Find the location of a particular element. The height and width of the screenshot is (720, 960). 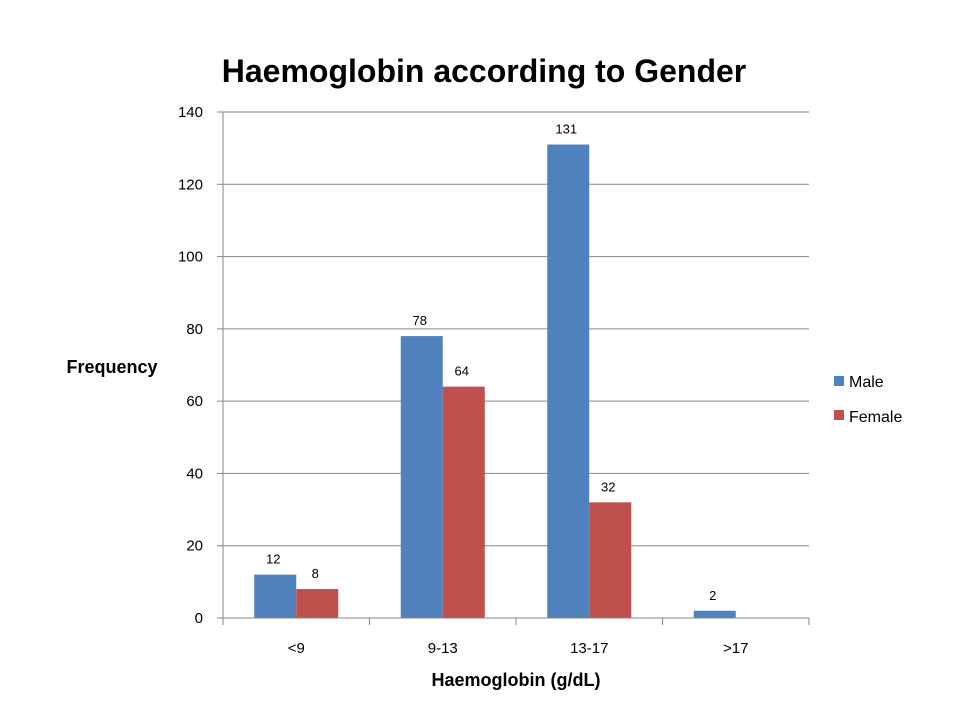

y-tick-label: 140 is located at coordinates (190, 112).